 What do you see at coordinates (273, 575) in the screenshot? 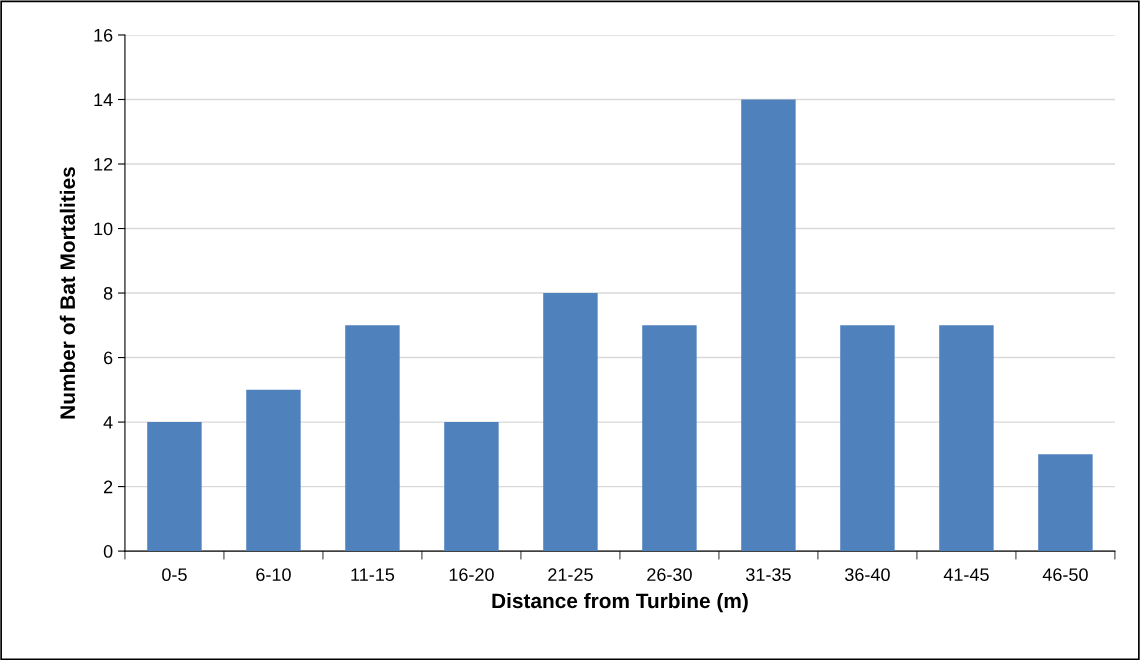
I see `x-tick-label: 6-10` at bounding box center [273, 575].